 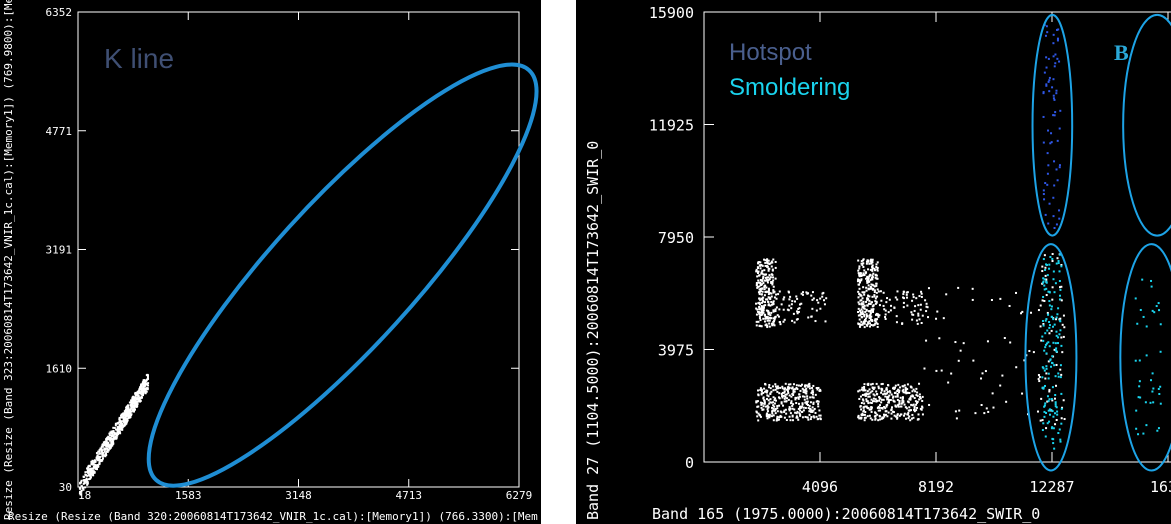 What do you see at coordinates (671, 13) in the screenshot?
I see `b-y-tick-label: 15900` at bounding box center [671, 13].